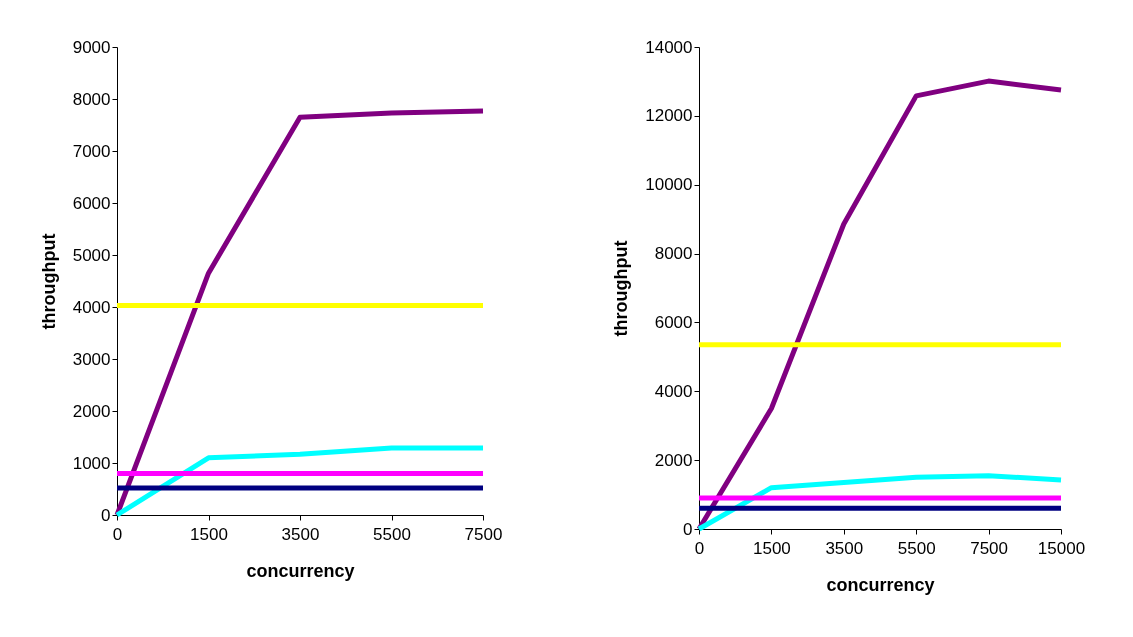 The height and width of the screenshot is (637, 1133). Describe the element at coordinates (91, 47) in the screenshot. I see `y-tick-label: 9000` at that location.